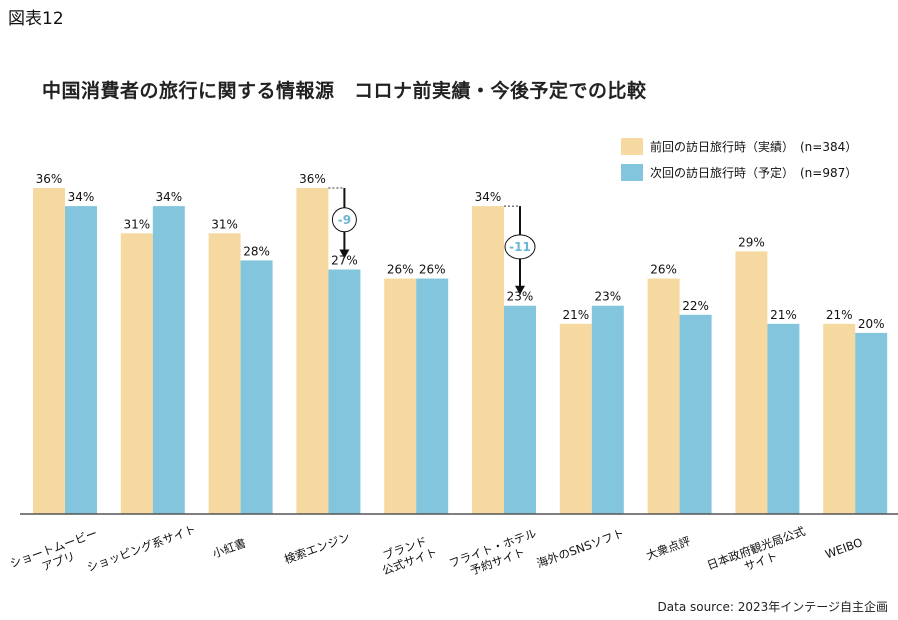 Image resolution: width=898 pixels, height=620 pixels. What do you see at coordinates (668, 548) in the screenshot?
I see `x-tick-label: 大衆点評` at bounding box center [668, 548].